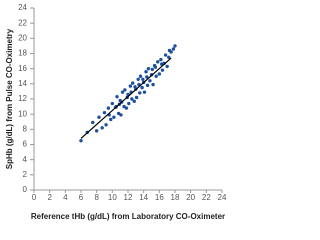 This screenshot has width=320, height=240. Describe the element at coordinates (22, 37) in the screenshot. I see `y-tick-label: 20` at that location.